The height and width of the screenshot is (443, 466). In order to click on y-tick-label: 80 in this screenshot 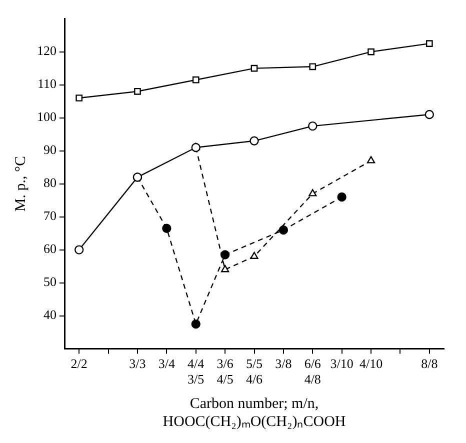, I will do `click(50, 182)`.